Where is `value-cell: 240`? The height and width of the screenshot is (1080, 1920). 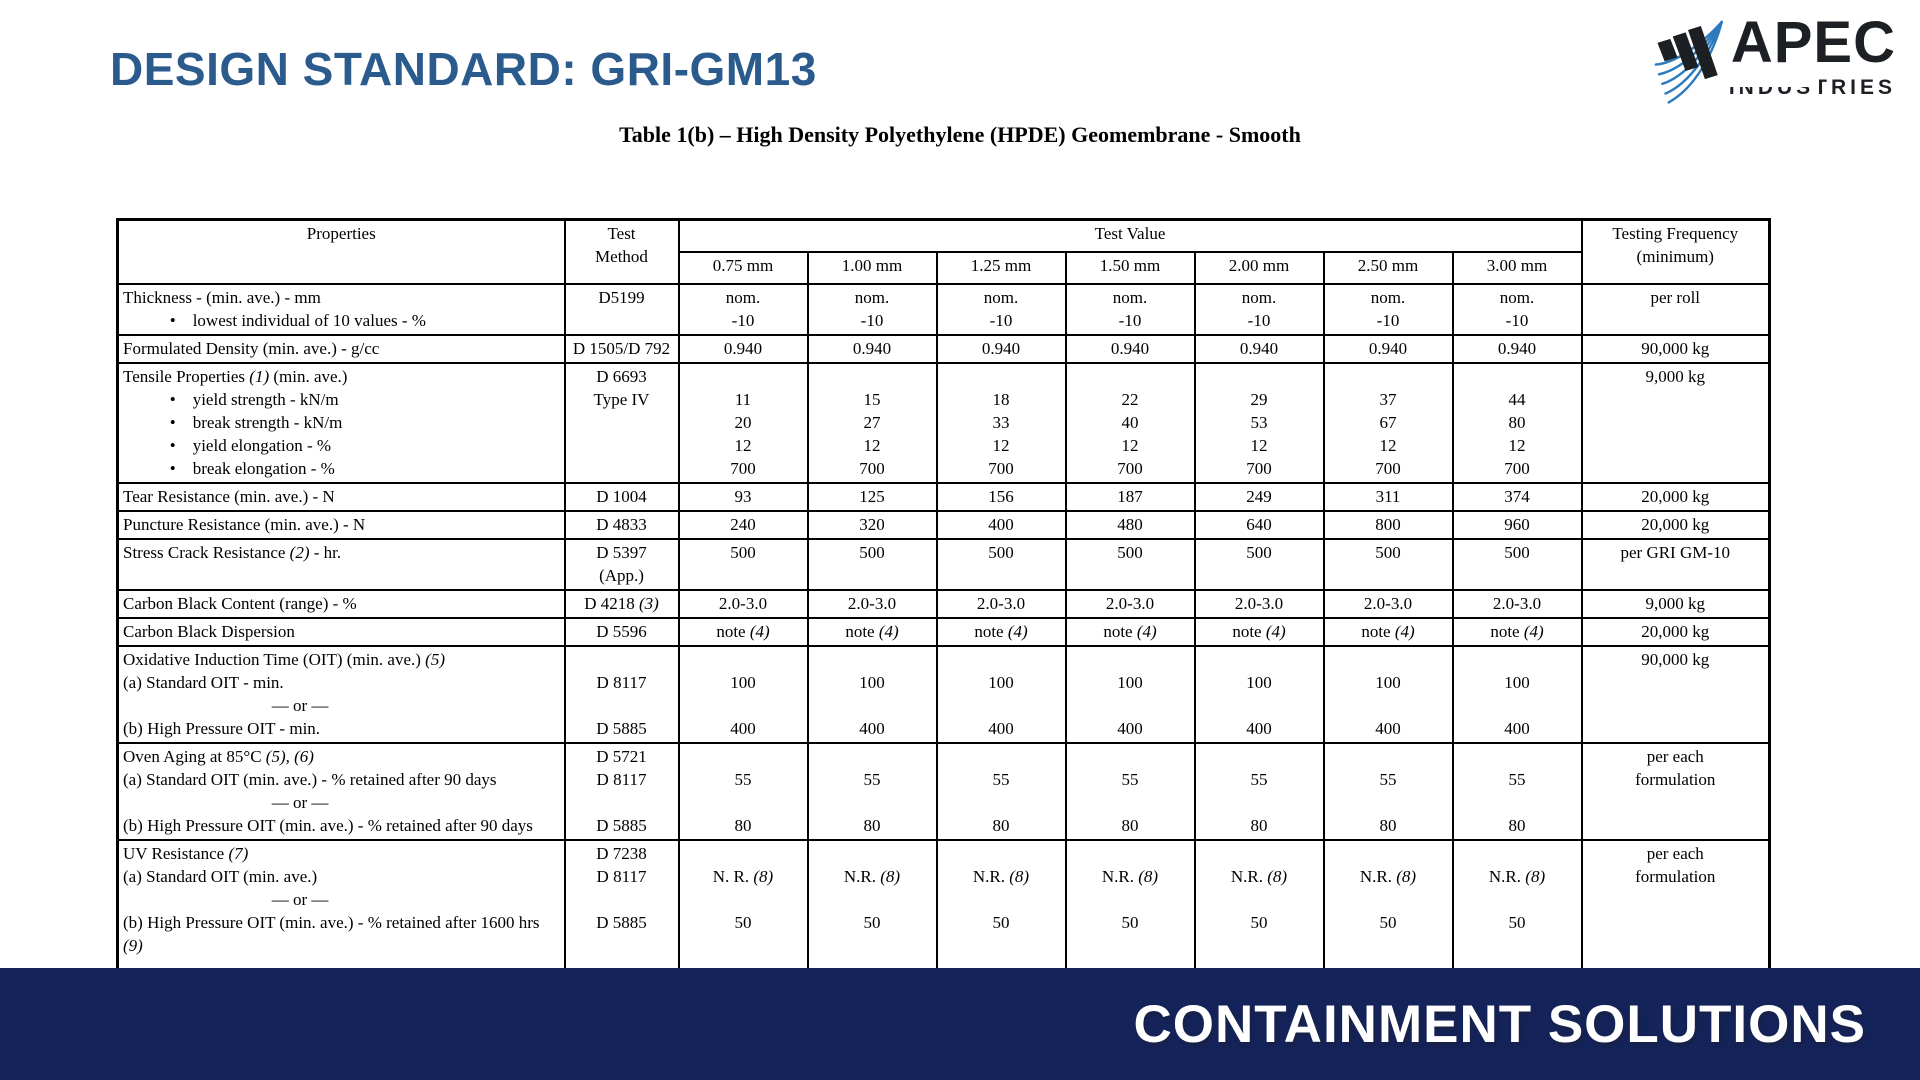
value-cell: 240 is located at coordinates (743, 525).